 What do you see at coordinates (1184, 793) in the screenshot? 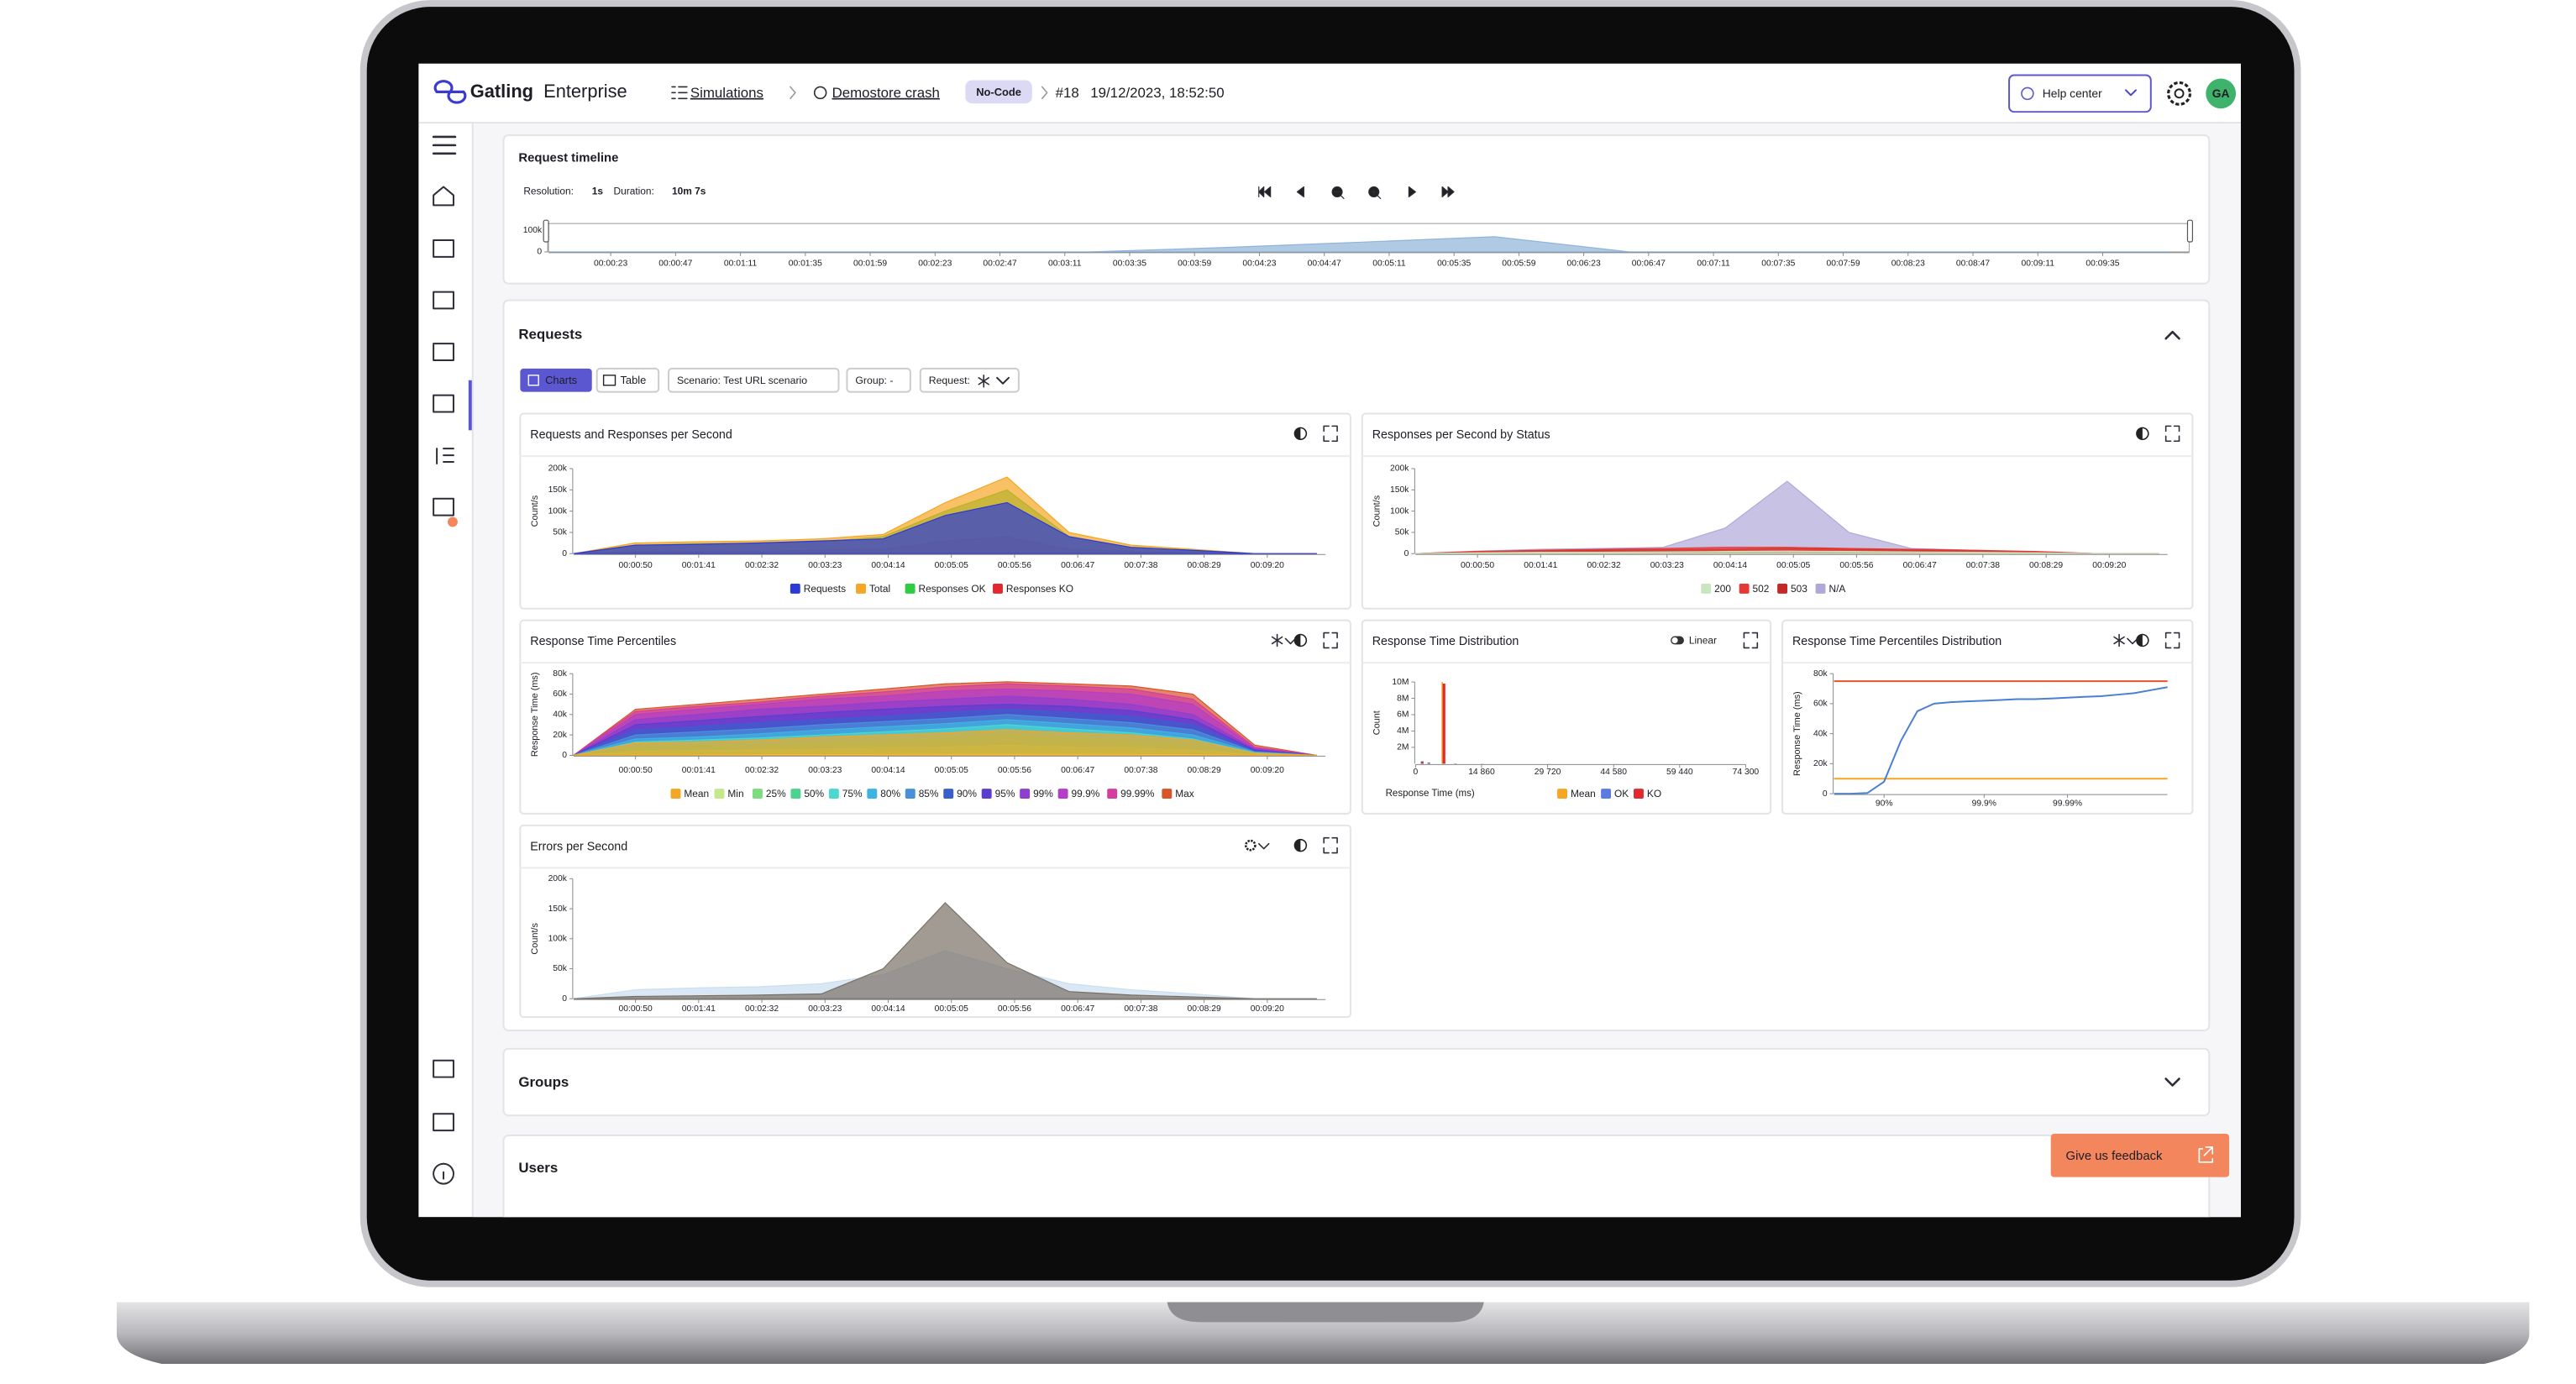
I see `legend-label: Max` at bounding box center [1184, 793].